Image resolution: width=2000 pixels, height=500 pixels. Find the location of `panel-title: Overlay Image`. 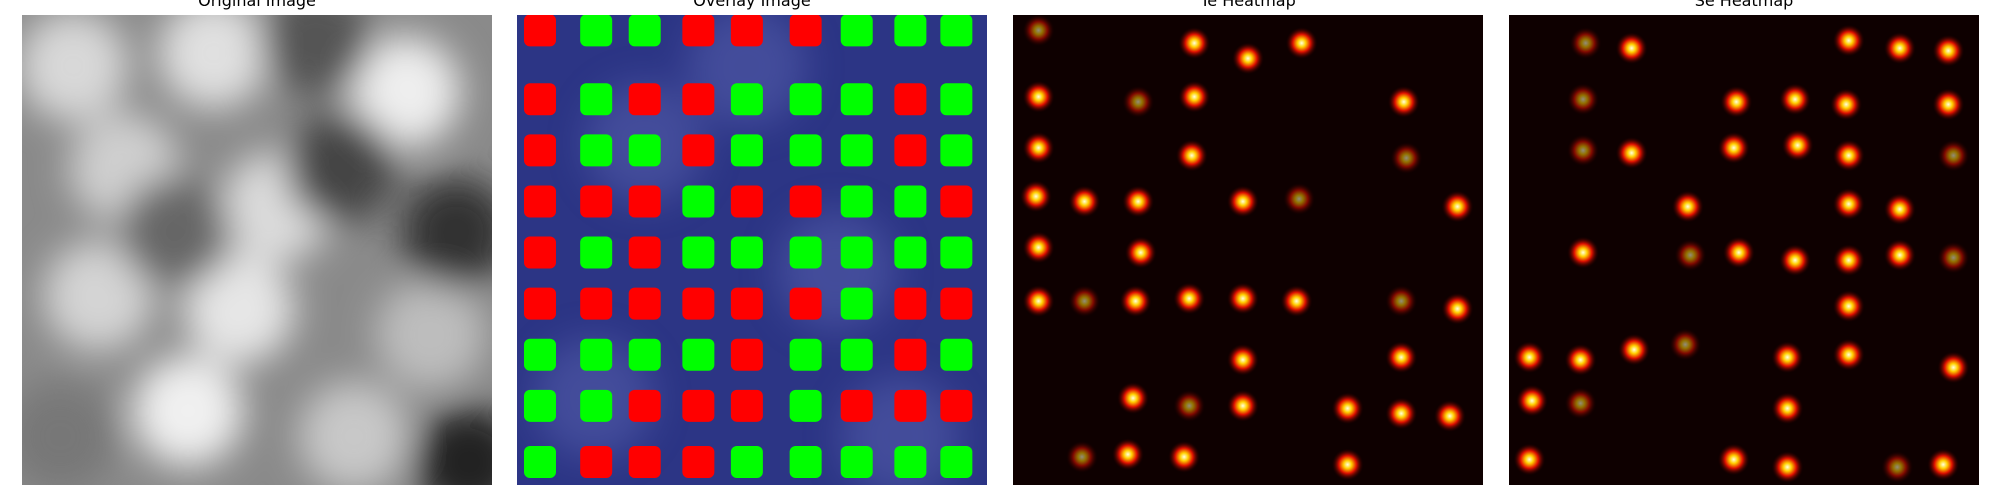

panel-title: Overlay Image is located at coordinates (751, 5).